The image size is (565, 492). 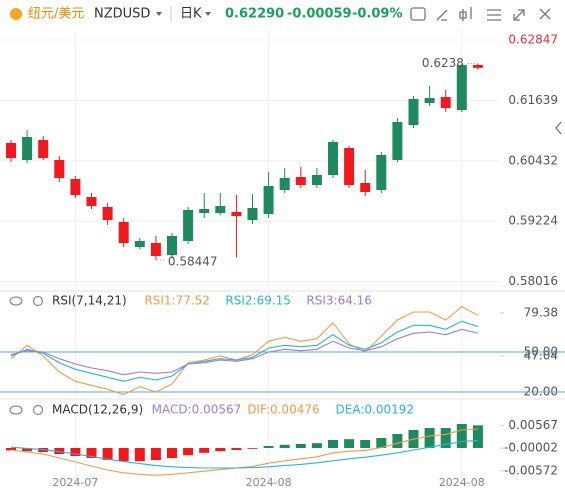 What do you see at coordinates (541, 355) in the screenshot?
I see `y-tick-label: 47.04` at bounding box center [541, 355].